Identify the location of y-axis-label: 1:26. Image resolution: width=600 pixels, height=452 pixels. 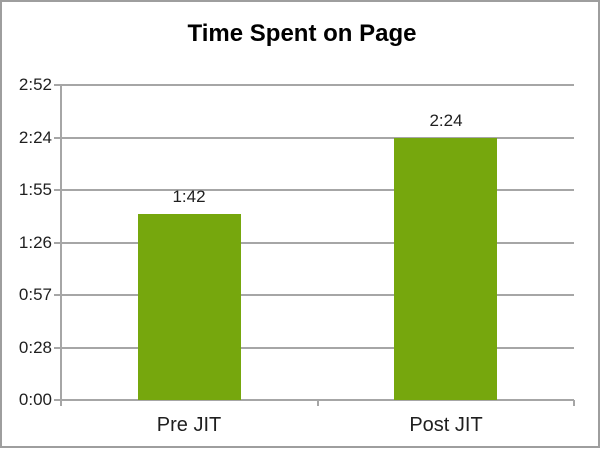
(35, 242).